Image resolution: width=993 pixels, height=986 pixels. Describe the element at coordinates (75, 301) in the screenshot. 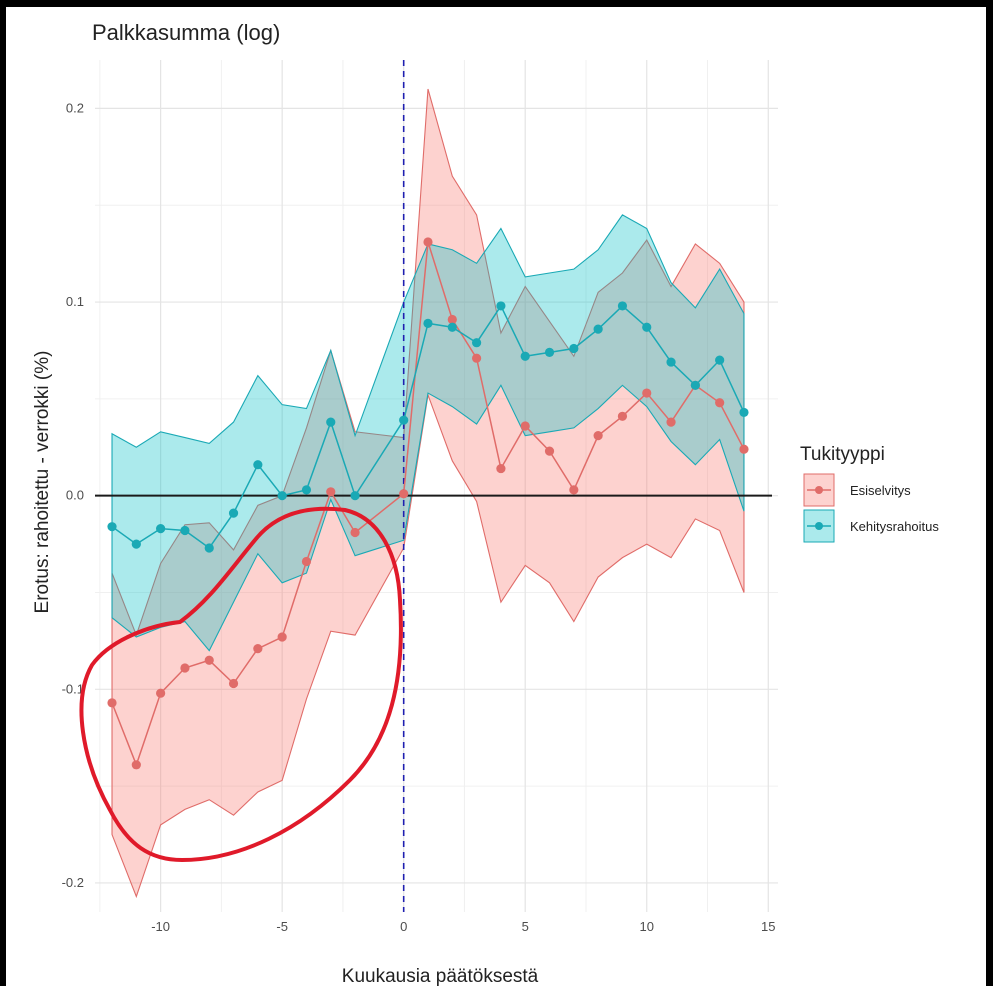

I see `y-tick-label: 0.1` at that location.